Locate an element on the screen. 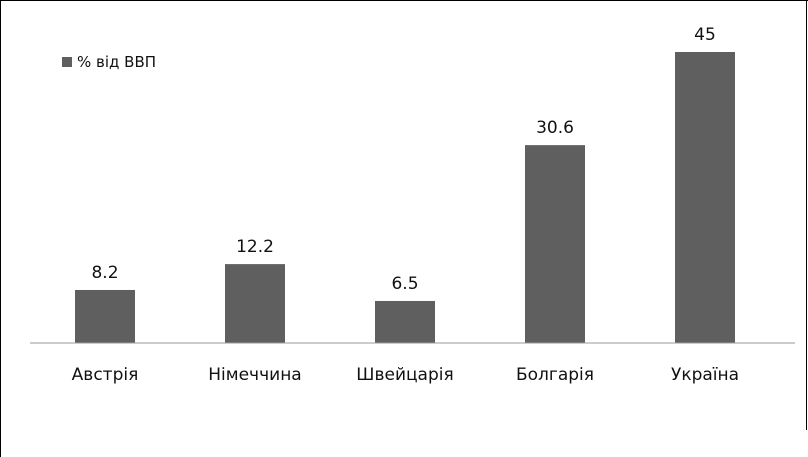 This screenshot has width=808, height=457. legend-swatch is located at coordinates (67, 62).